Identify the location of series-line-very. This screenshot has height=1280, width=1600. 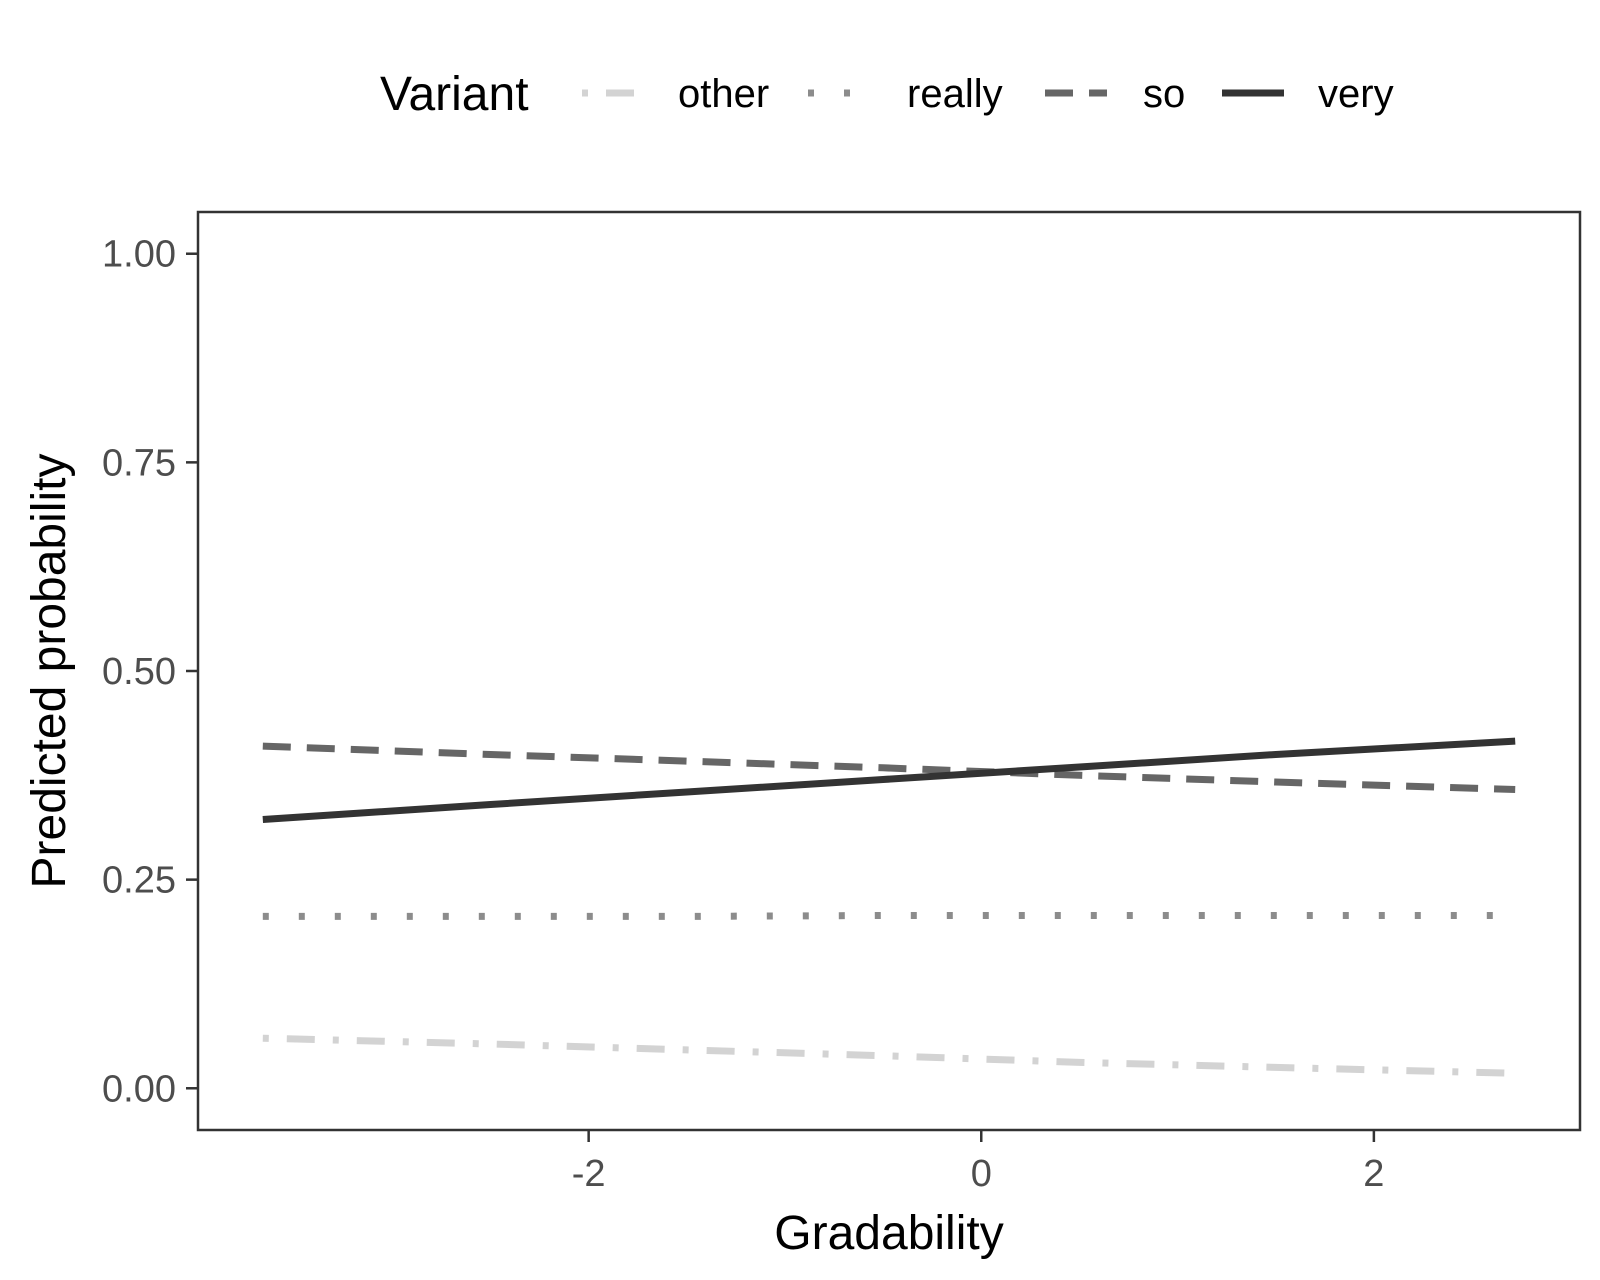
(889, 780).